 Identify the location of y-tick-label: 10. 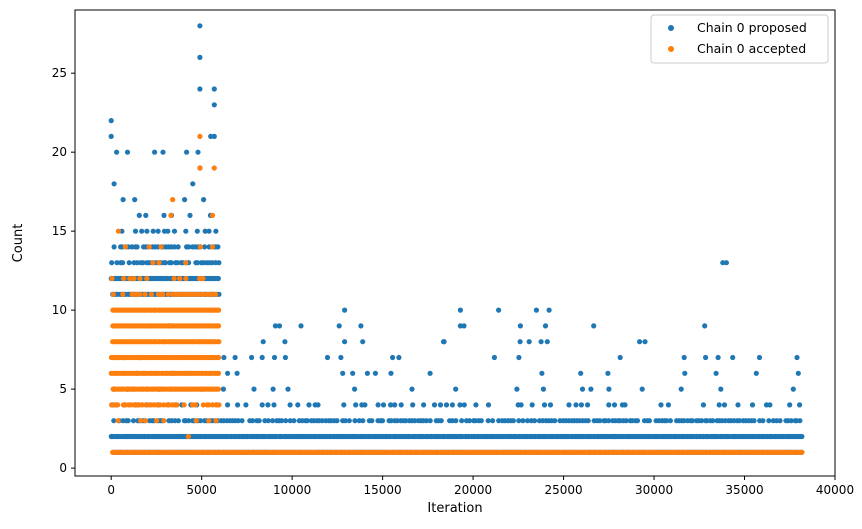
(59, 310).